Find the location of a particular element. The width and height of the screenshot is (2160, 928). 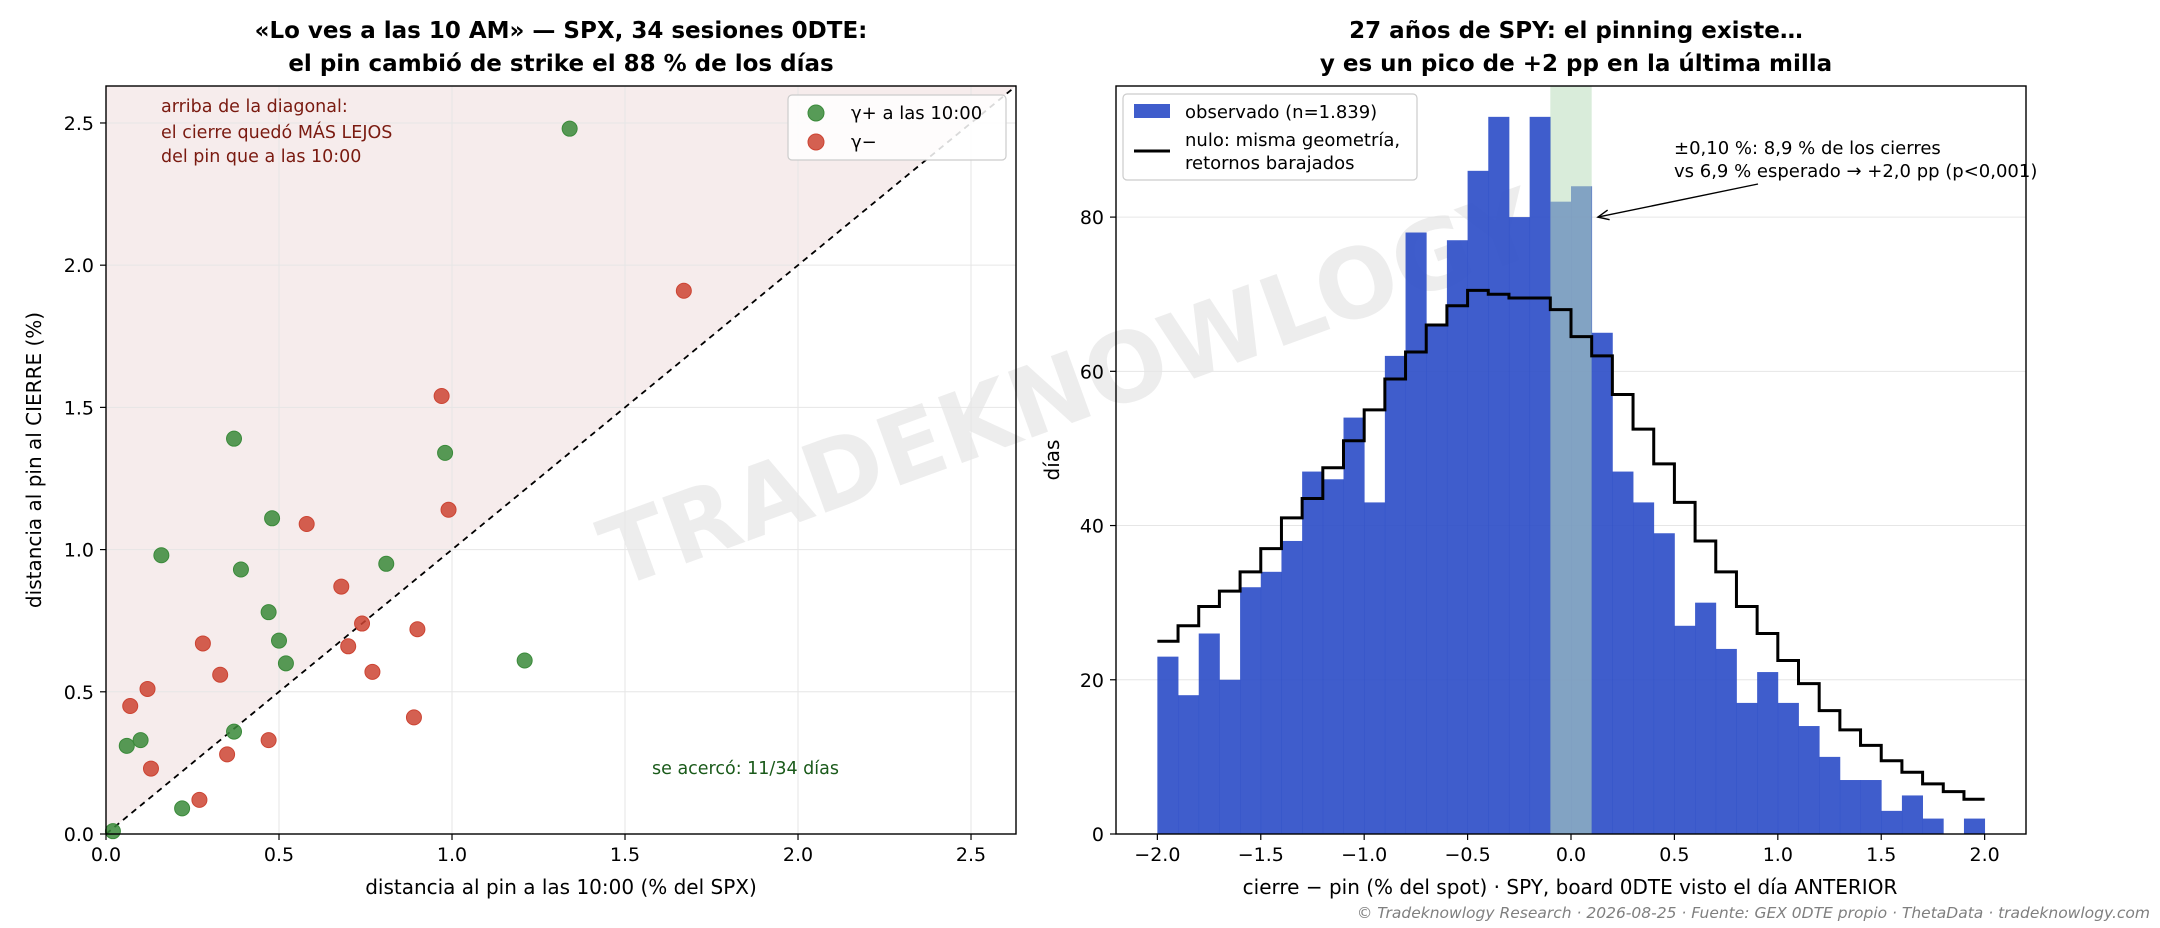

x-tick-label: −0.5 is located at coordinates (1468, 855).